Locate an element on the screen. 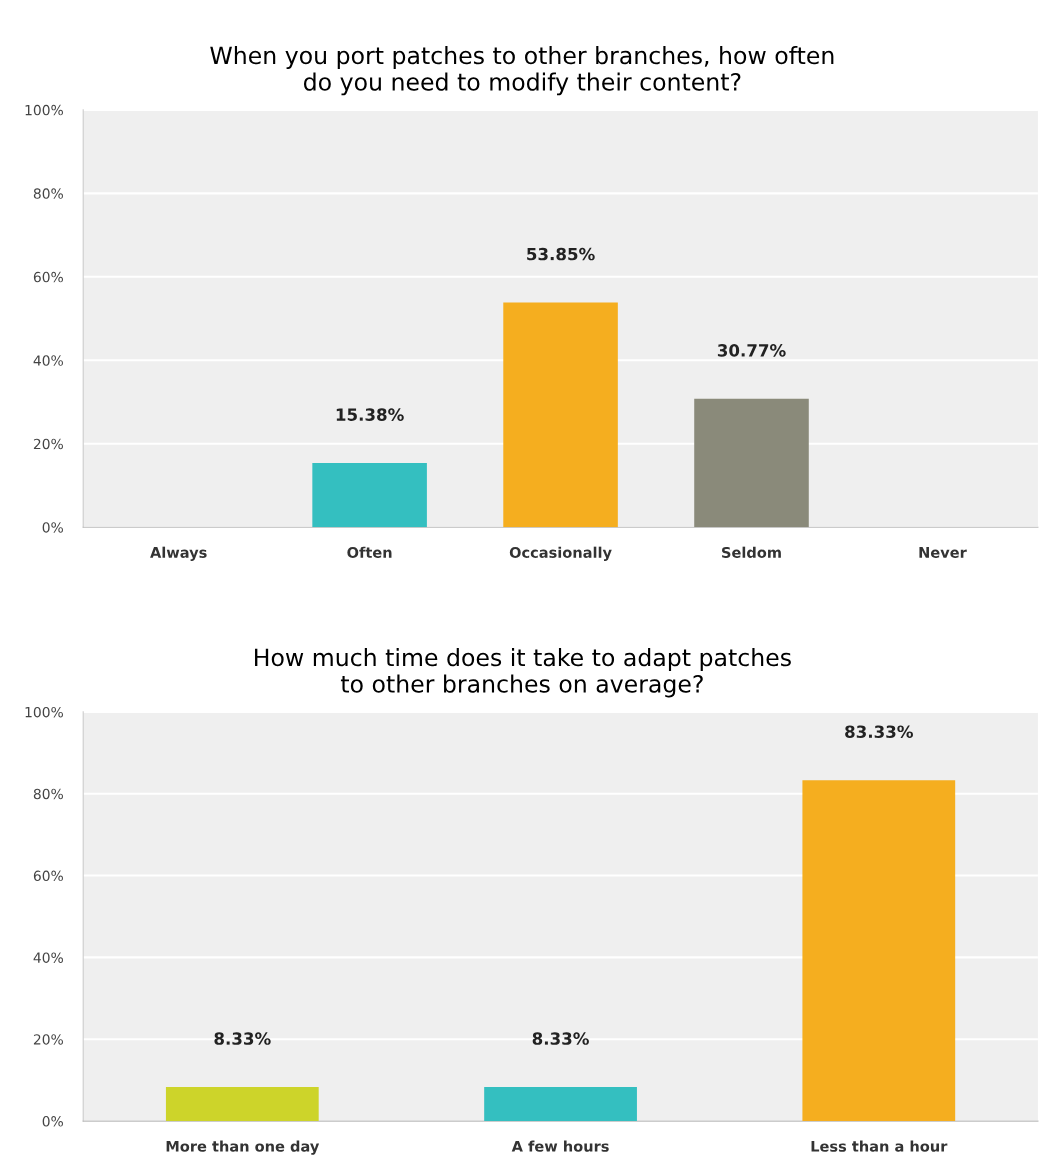  x-tick-label: Never is located at coordinates (943, 552).